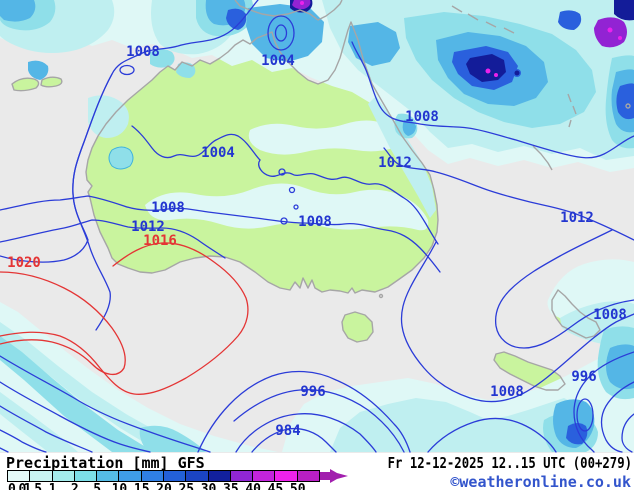  I want to click on colorbar-value: 5, so click(97, 486).